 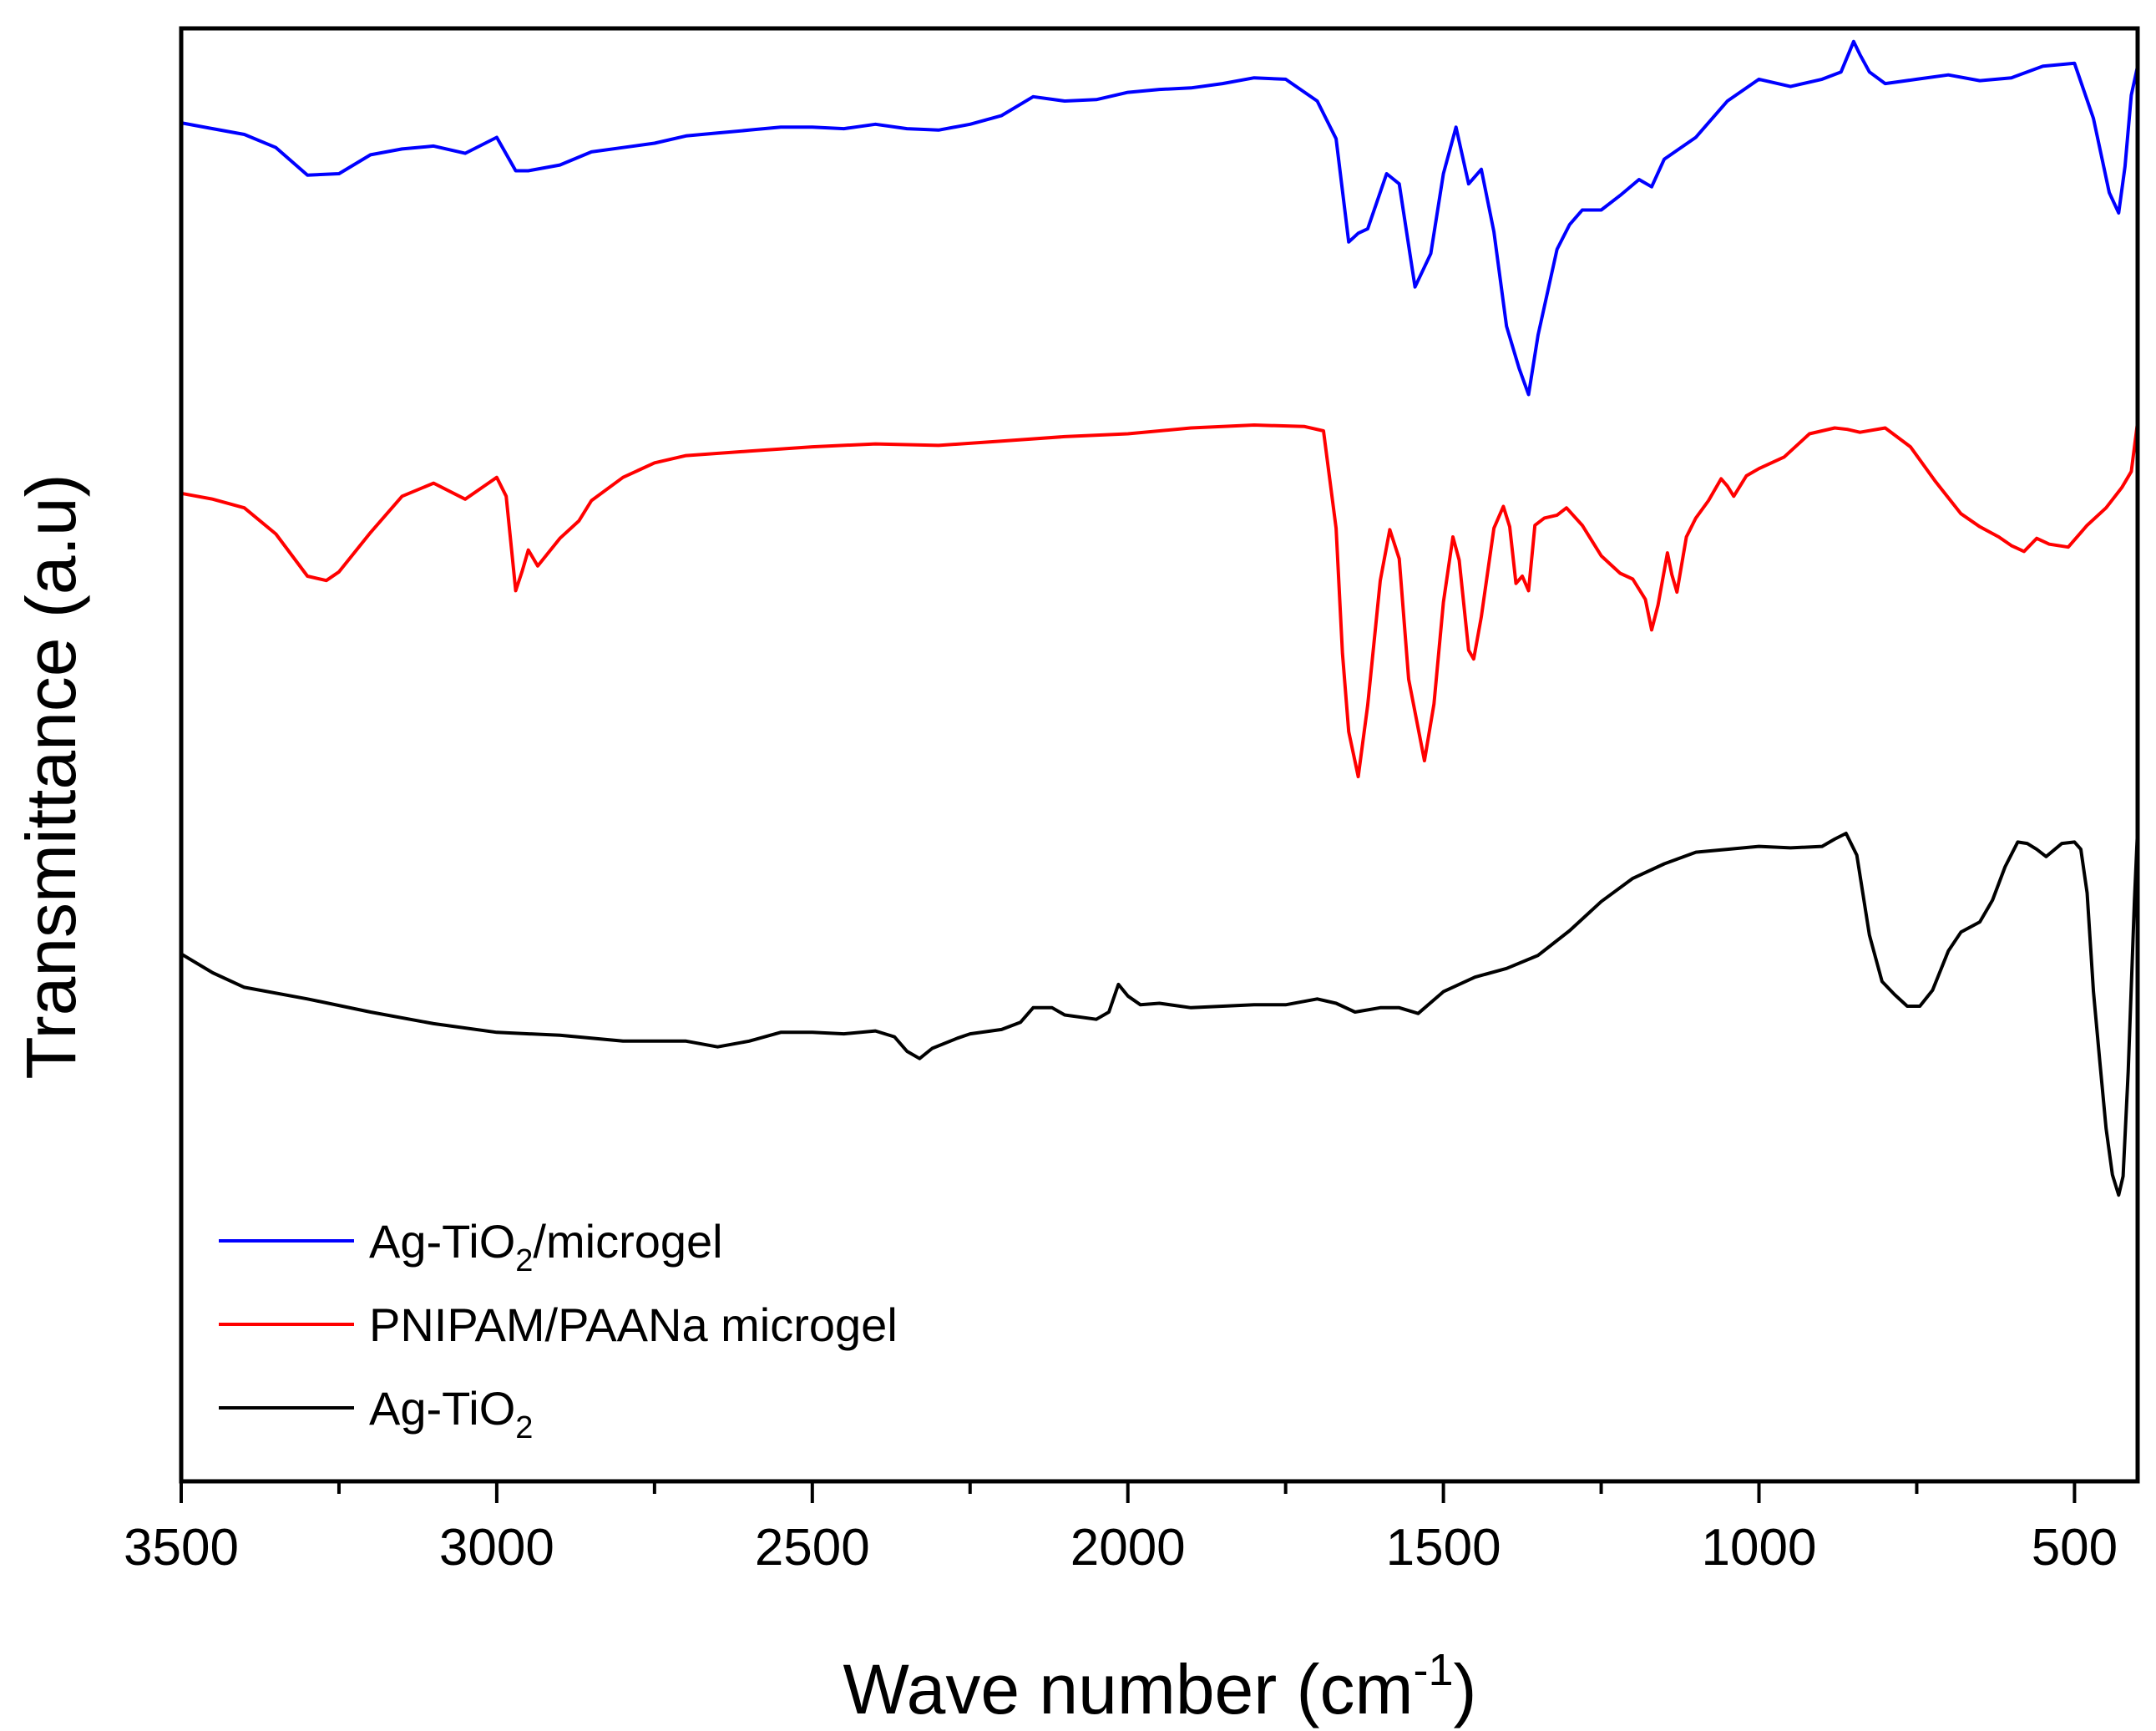 I want to click on legend-label-main: PNIPAM/PAANa microgel, so click(x=633, y=1325).